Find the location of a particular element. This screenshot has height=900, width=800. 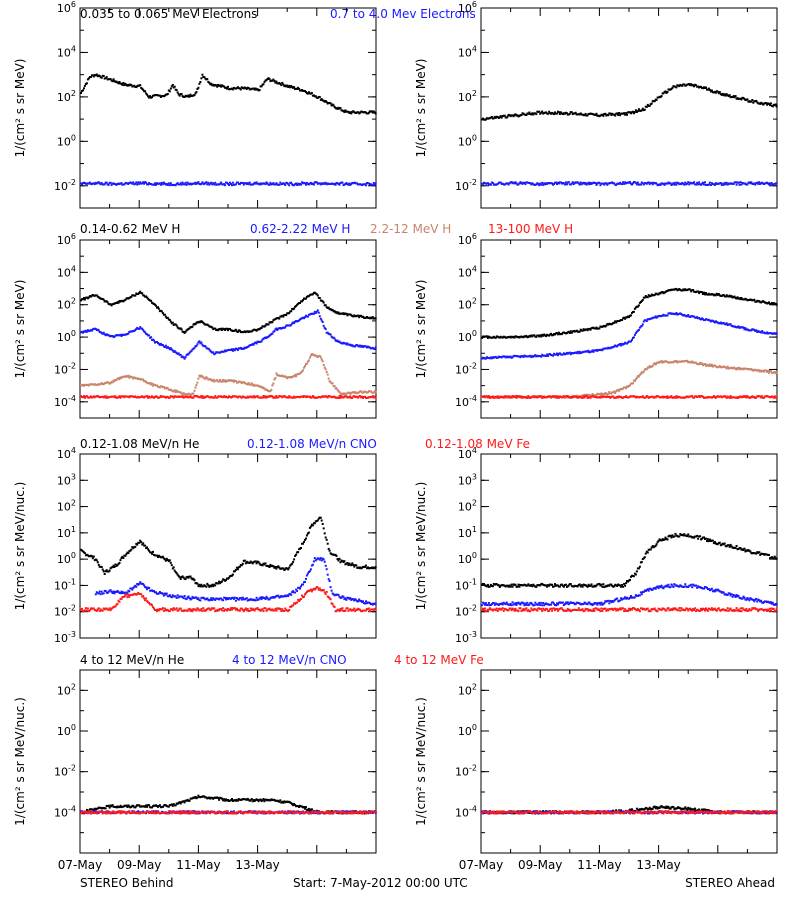

legend-label: 13-100 MeV H is located at coordinates (530, 229).